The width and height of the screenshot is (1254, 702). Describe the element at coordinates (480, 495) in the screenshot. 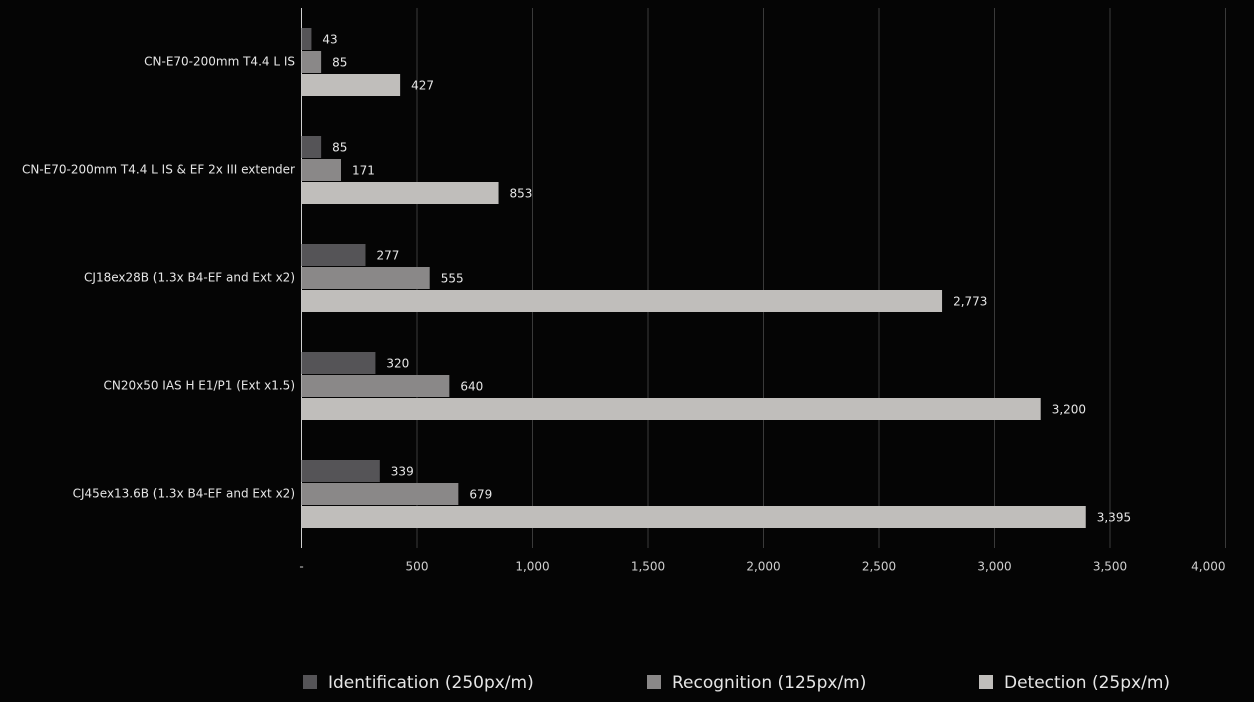

I see `value-label: 679` at that location.